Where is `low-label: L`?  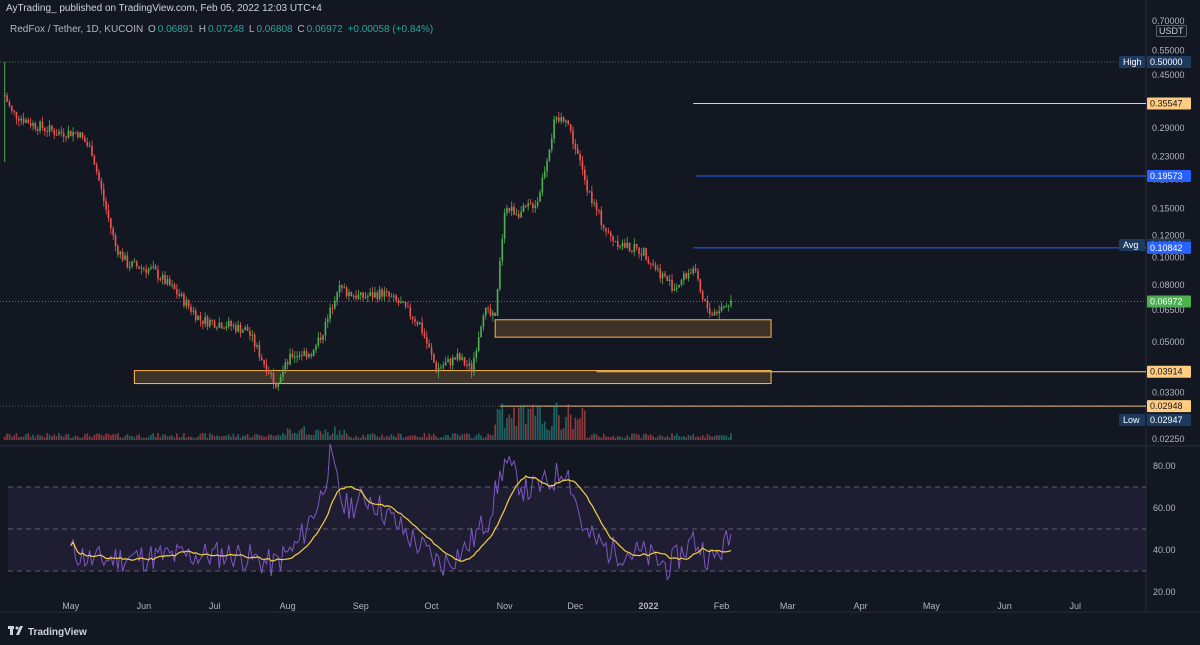 low-label: L is located at coordinates (251, 29).